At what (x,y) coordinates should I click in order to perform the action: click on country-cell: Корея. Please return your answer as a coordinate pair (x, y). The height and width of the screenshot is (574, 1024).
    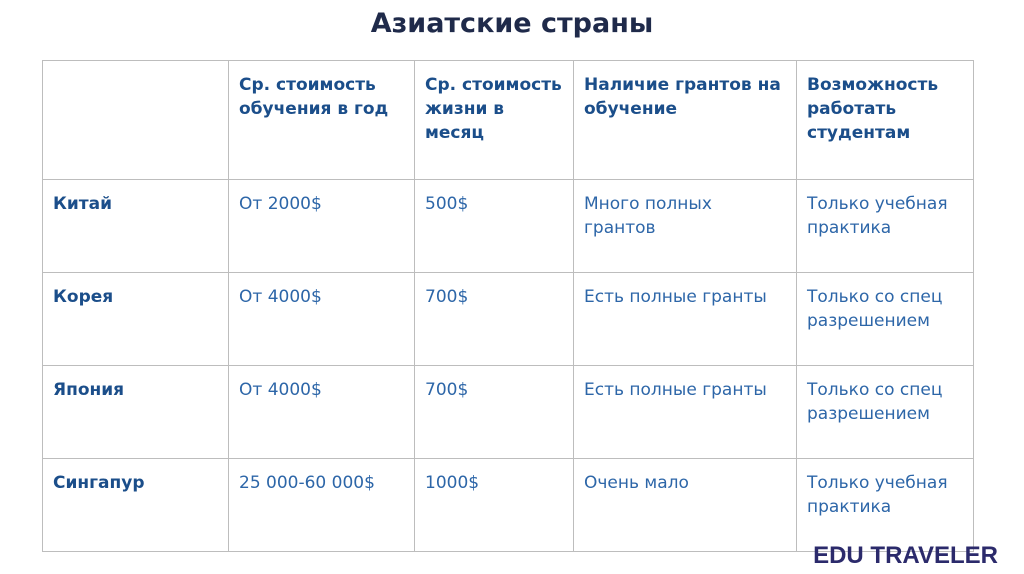
    Looking at the image, I should click on (135, 319).